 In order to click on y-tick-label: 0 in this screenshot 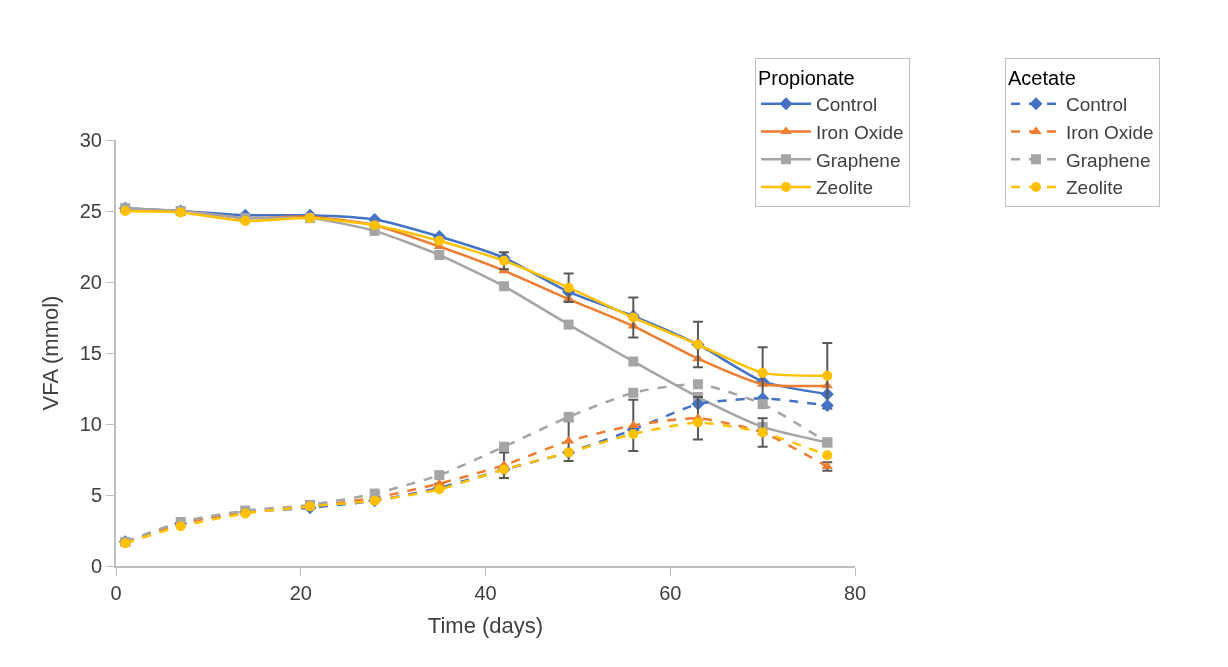, I will do `click(96, 566)`.